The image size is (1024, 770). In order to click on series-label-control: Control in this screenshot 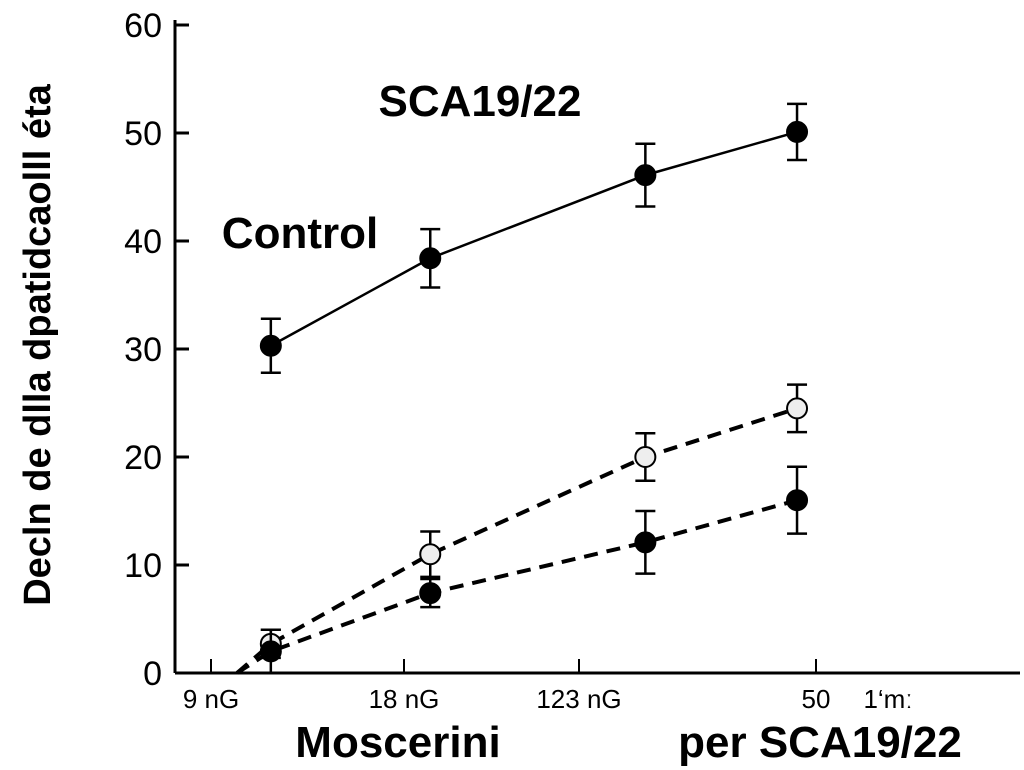, I will do `click(300, 233)`.